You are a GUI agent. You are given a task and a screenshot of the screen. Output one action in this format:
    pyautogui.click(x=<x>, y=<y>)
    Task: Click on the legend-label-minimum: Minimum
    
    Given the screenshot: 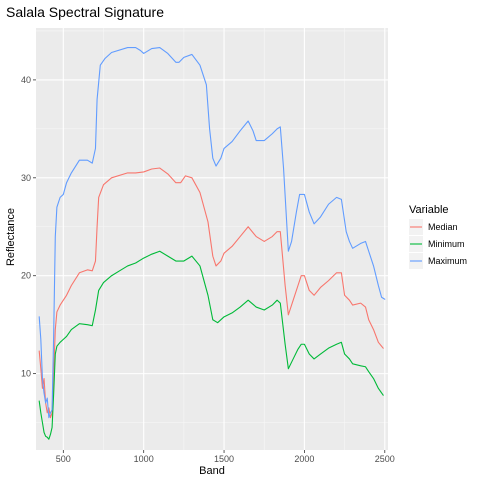 What is the action you would take?
    pyautogui.click(x=446, y=244)
    